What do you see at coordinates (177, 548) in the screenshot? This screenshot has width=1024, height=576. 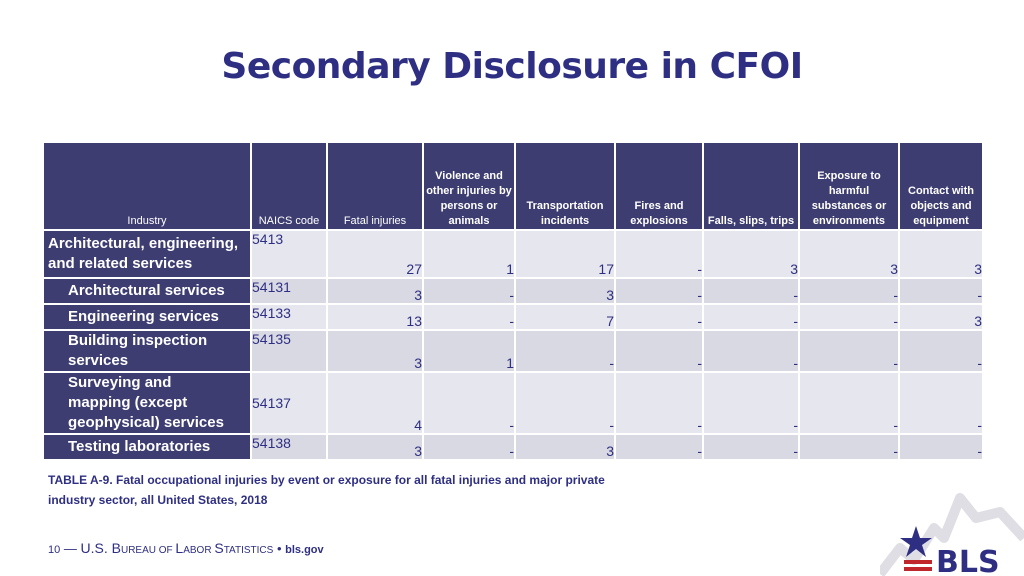 I see `footer-org: U.S. BUREAU OF LABOR STATISTICS` at bounding box center [177, 548].